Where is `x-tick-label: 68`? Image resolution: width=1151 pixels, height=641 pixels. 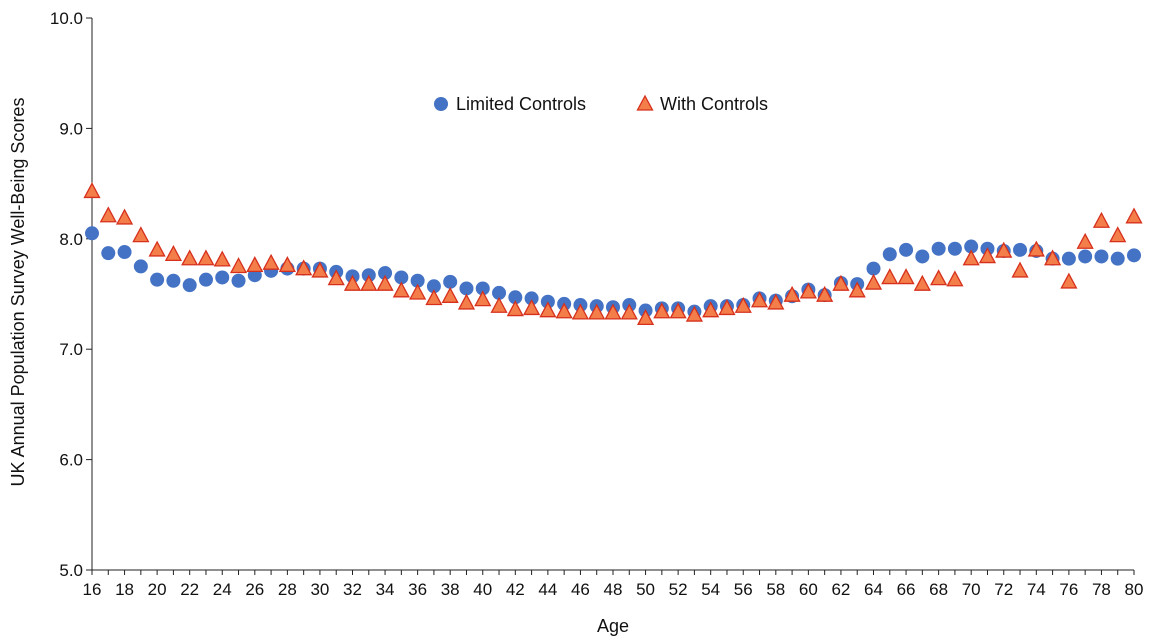
x-tick-label: 68 is located at coordinates (938, 589).